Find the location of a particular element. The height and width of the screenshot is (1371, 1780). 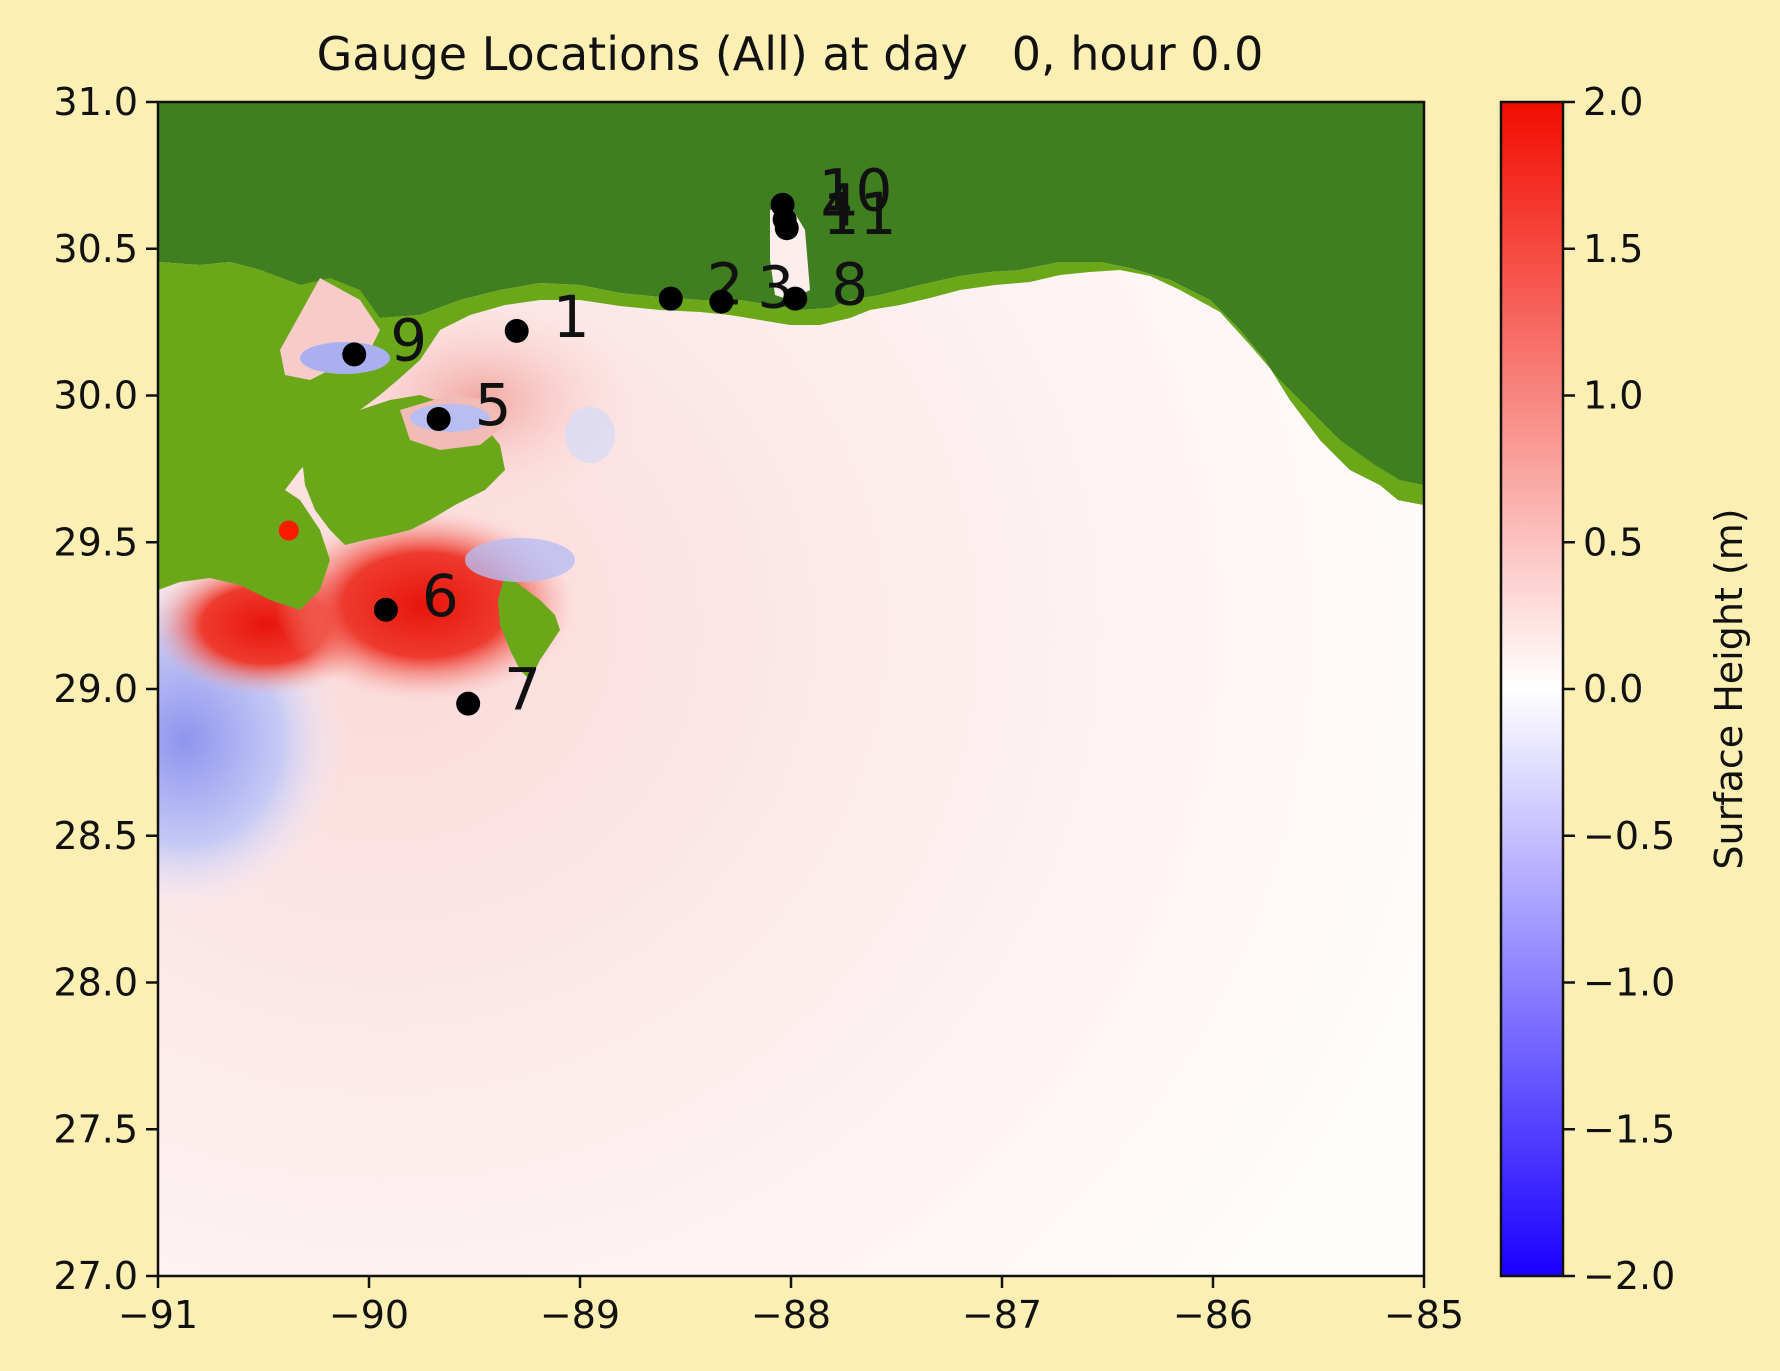

y-tick-label: 29.5 is located at coordinates (95, 542).